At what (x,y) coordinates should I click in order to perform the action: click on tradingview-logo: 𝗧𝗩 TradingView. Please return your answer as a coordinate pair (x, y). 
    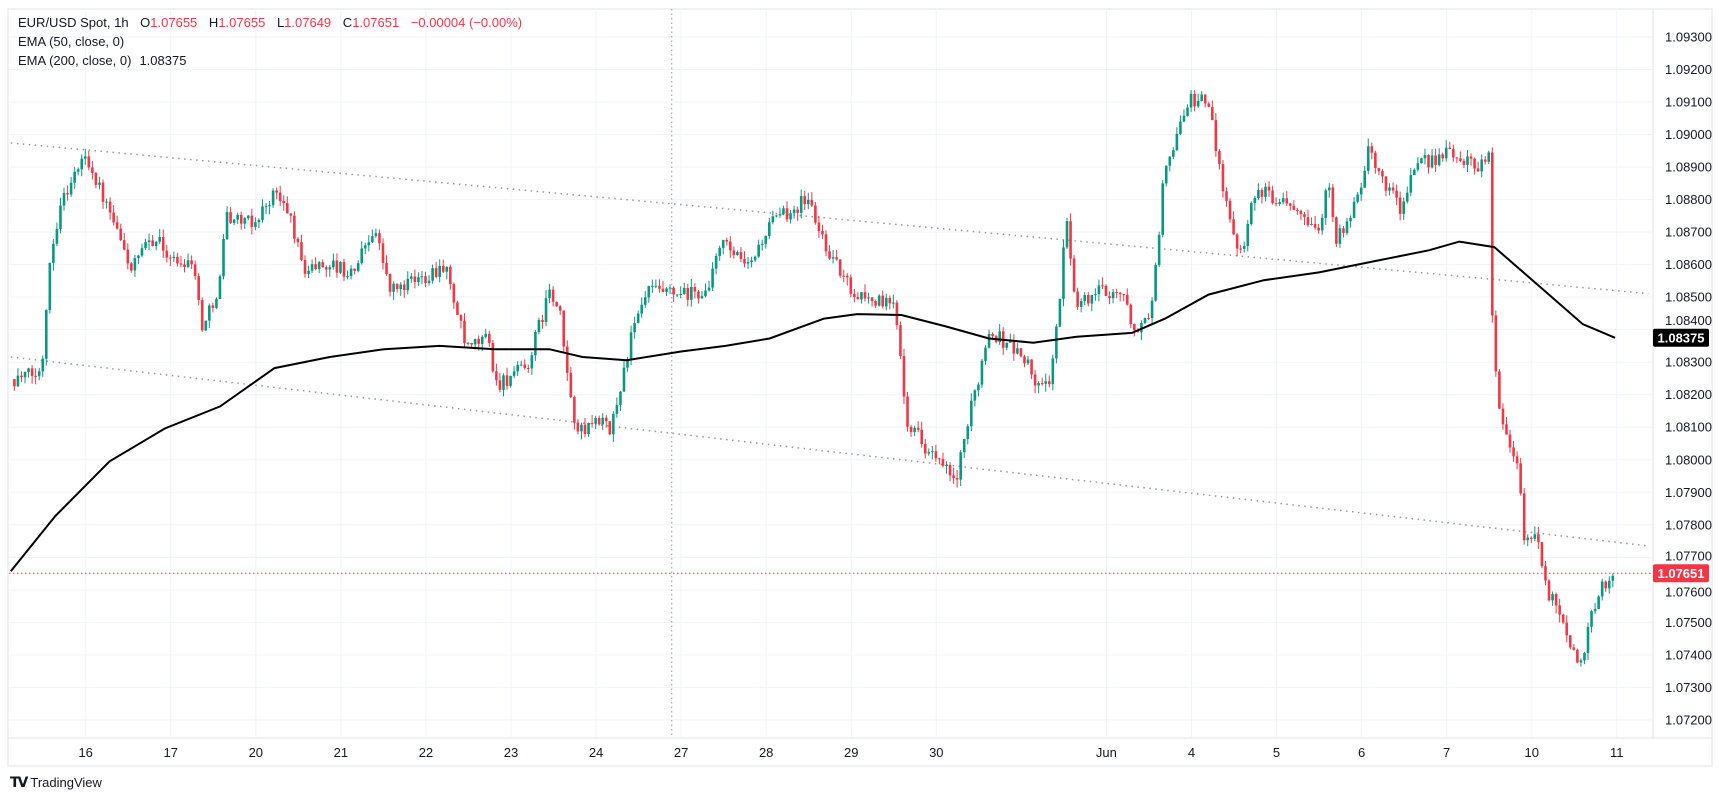
    Looking at the image, I should click on (56, 782).